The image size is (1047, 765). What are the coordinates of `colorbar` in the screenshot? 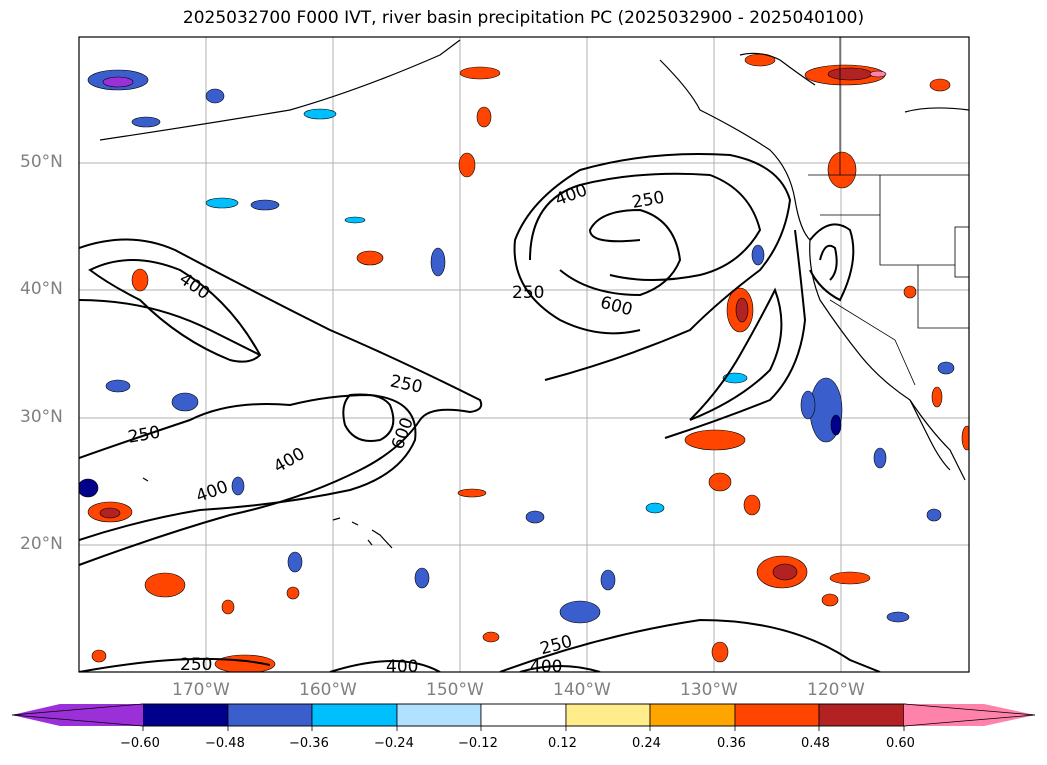 It's located at (523, 717).